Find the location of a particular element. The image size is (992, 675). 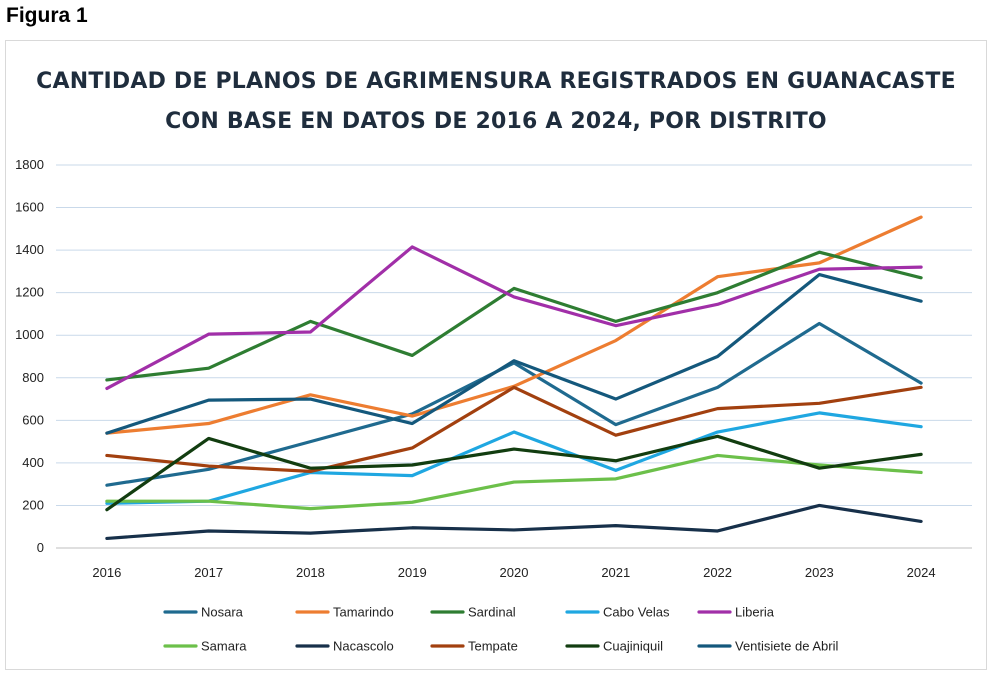

legend-label: Liberia is located at coordinates (755, 612).